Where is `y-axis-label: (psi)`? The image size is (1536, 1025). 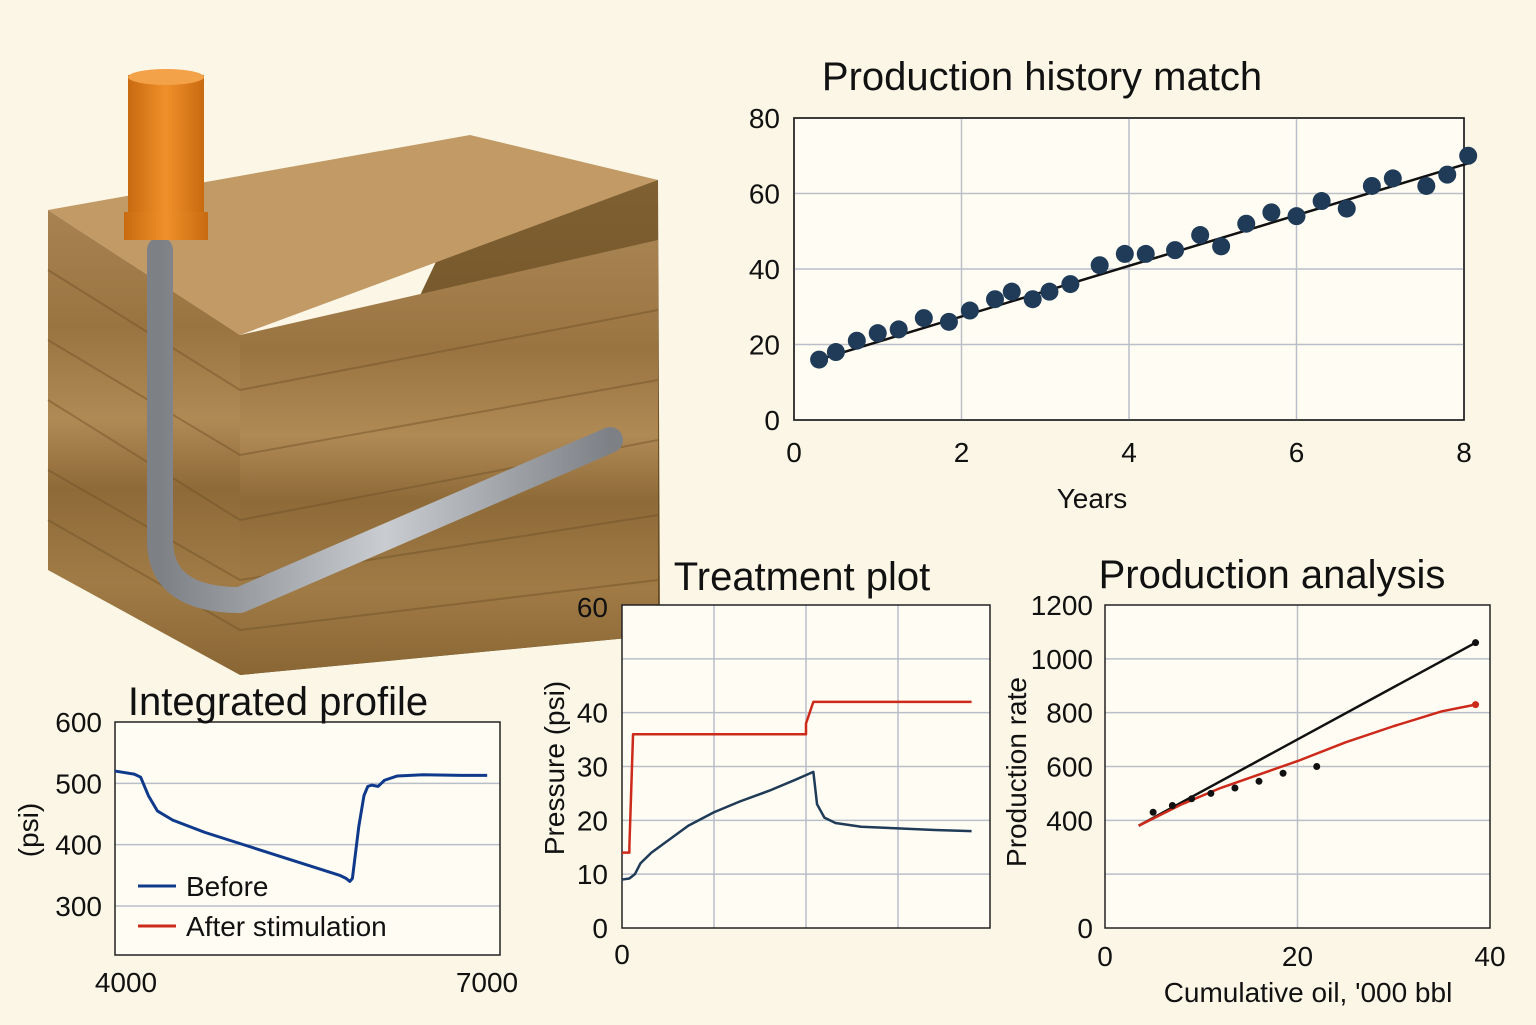 y-axis-label: (psi) is located at coordinates (28, 830).